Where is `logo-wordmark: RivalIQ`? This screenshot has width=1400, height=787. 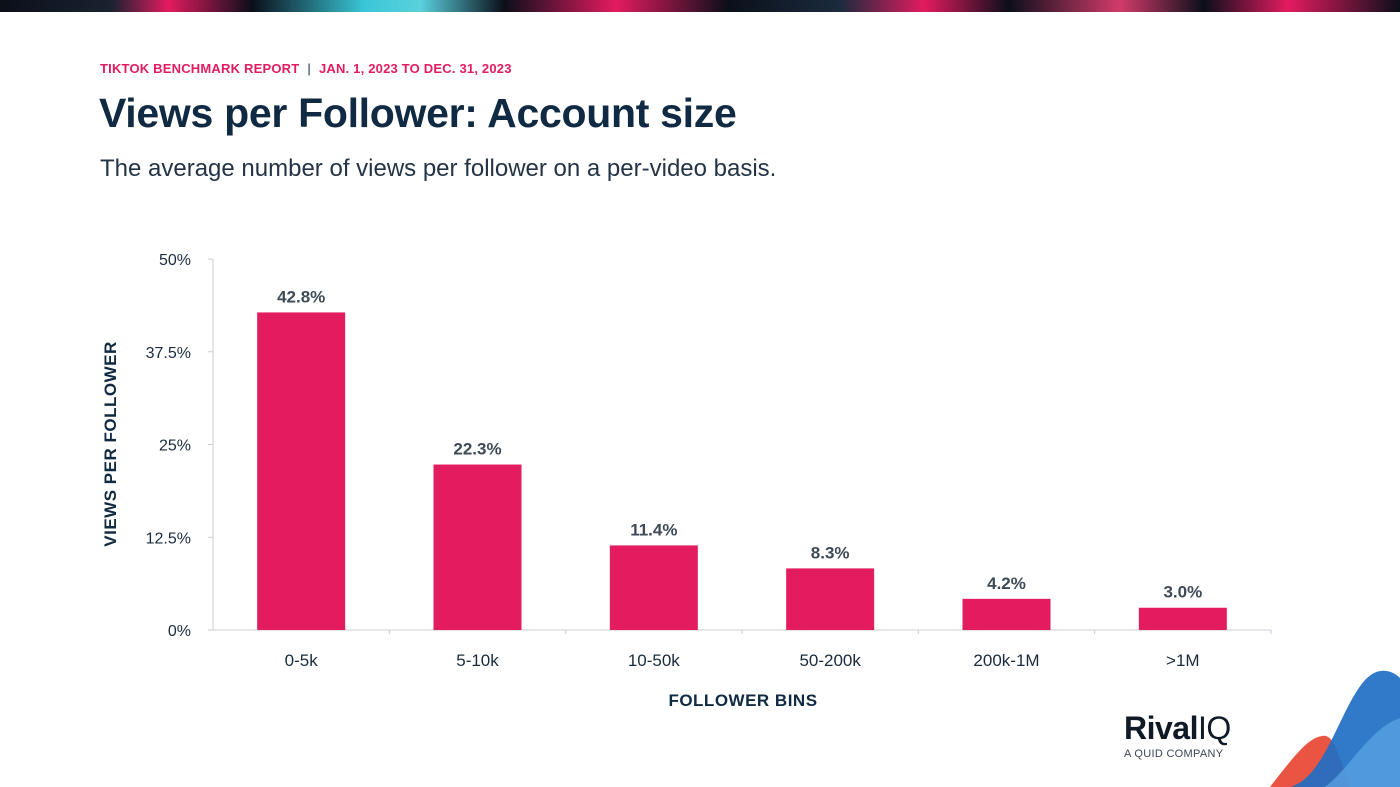
logo-wordmark: RivalIQ is located at coordinates (1177, 728).